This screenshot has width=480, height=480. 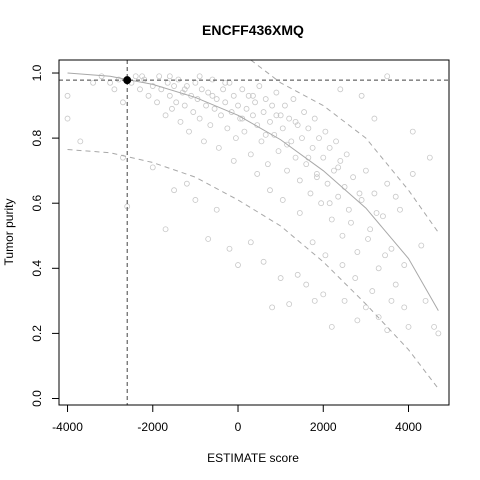 I want to click on y-axis: 0.0 0.2 0.4 0.6 0.8 1.0, so click(x=45, y=235).